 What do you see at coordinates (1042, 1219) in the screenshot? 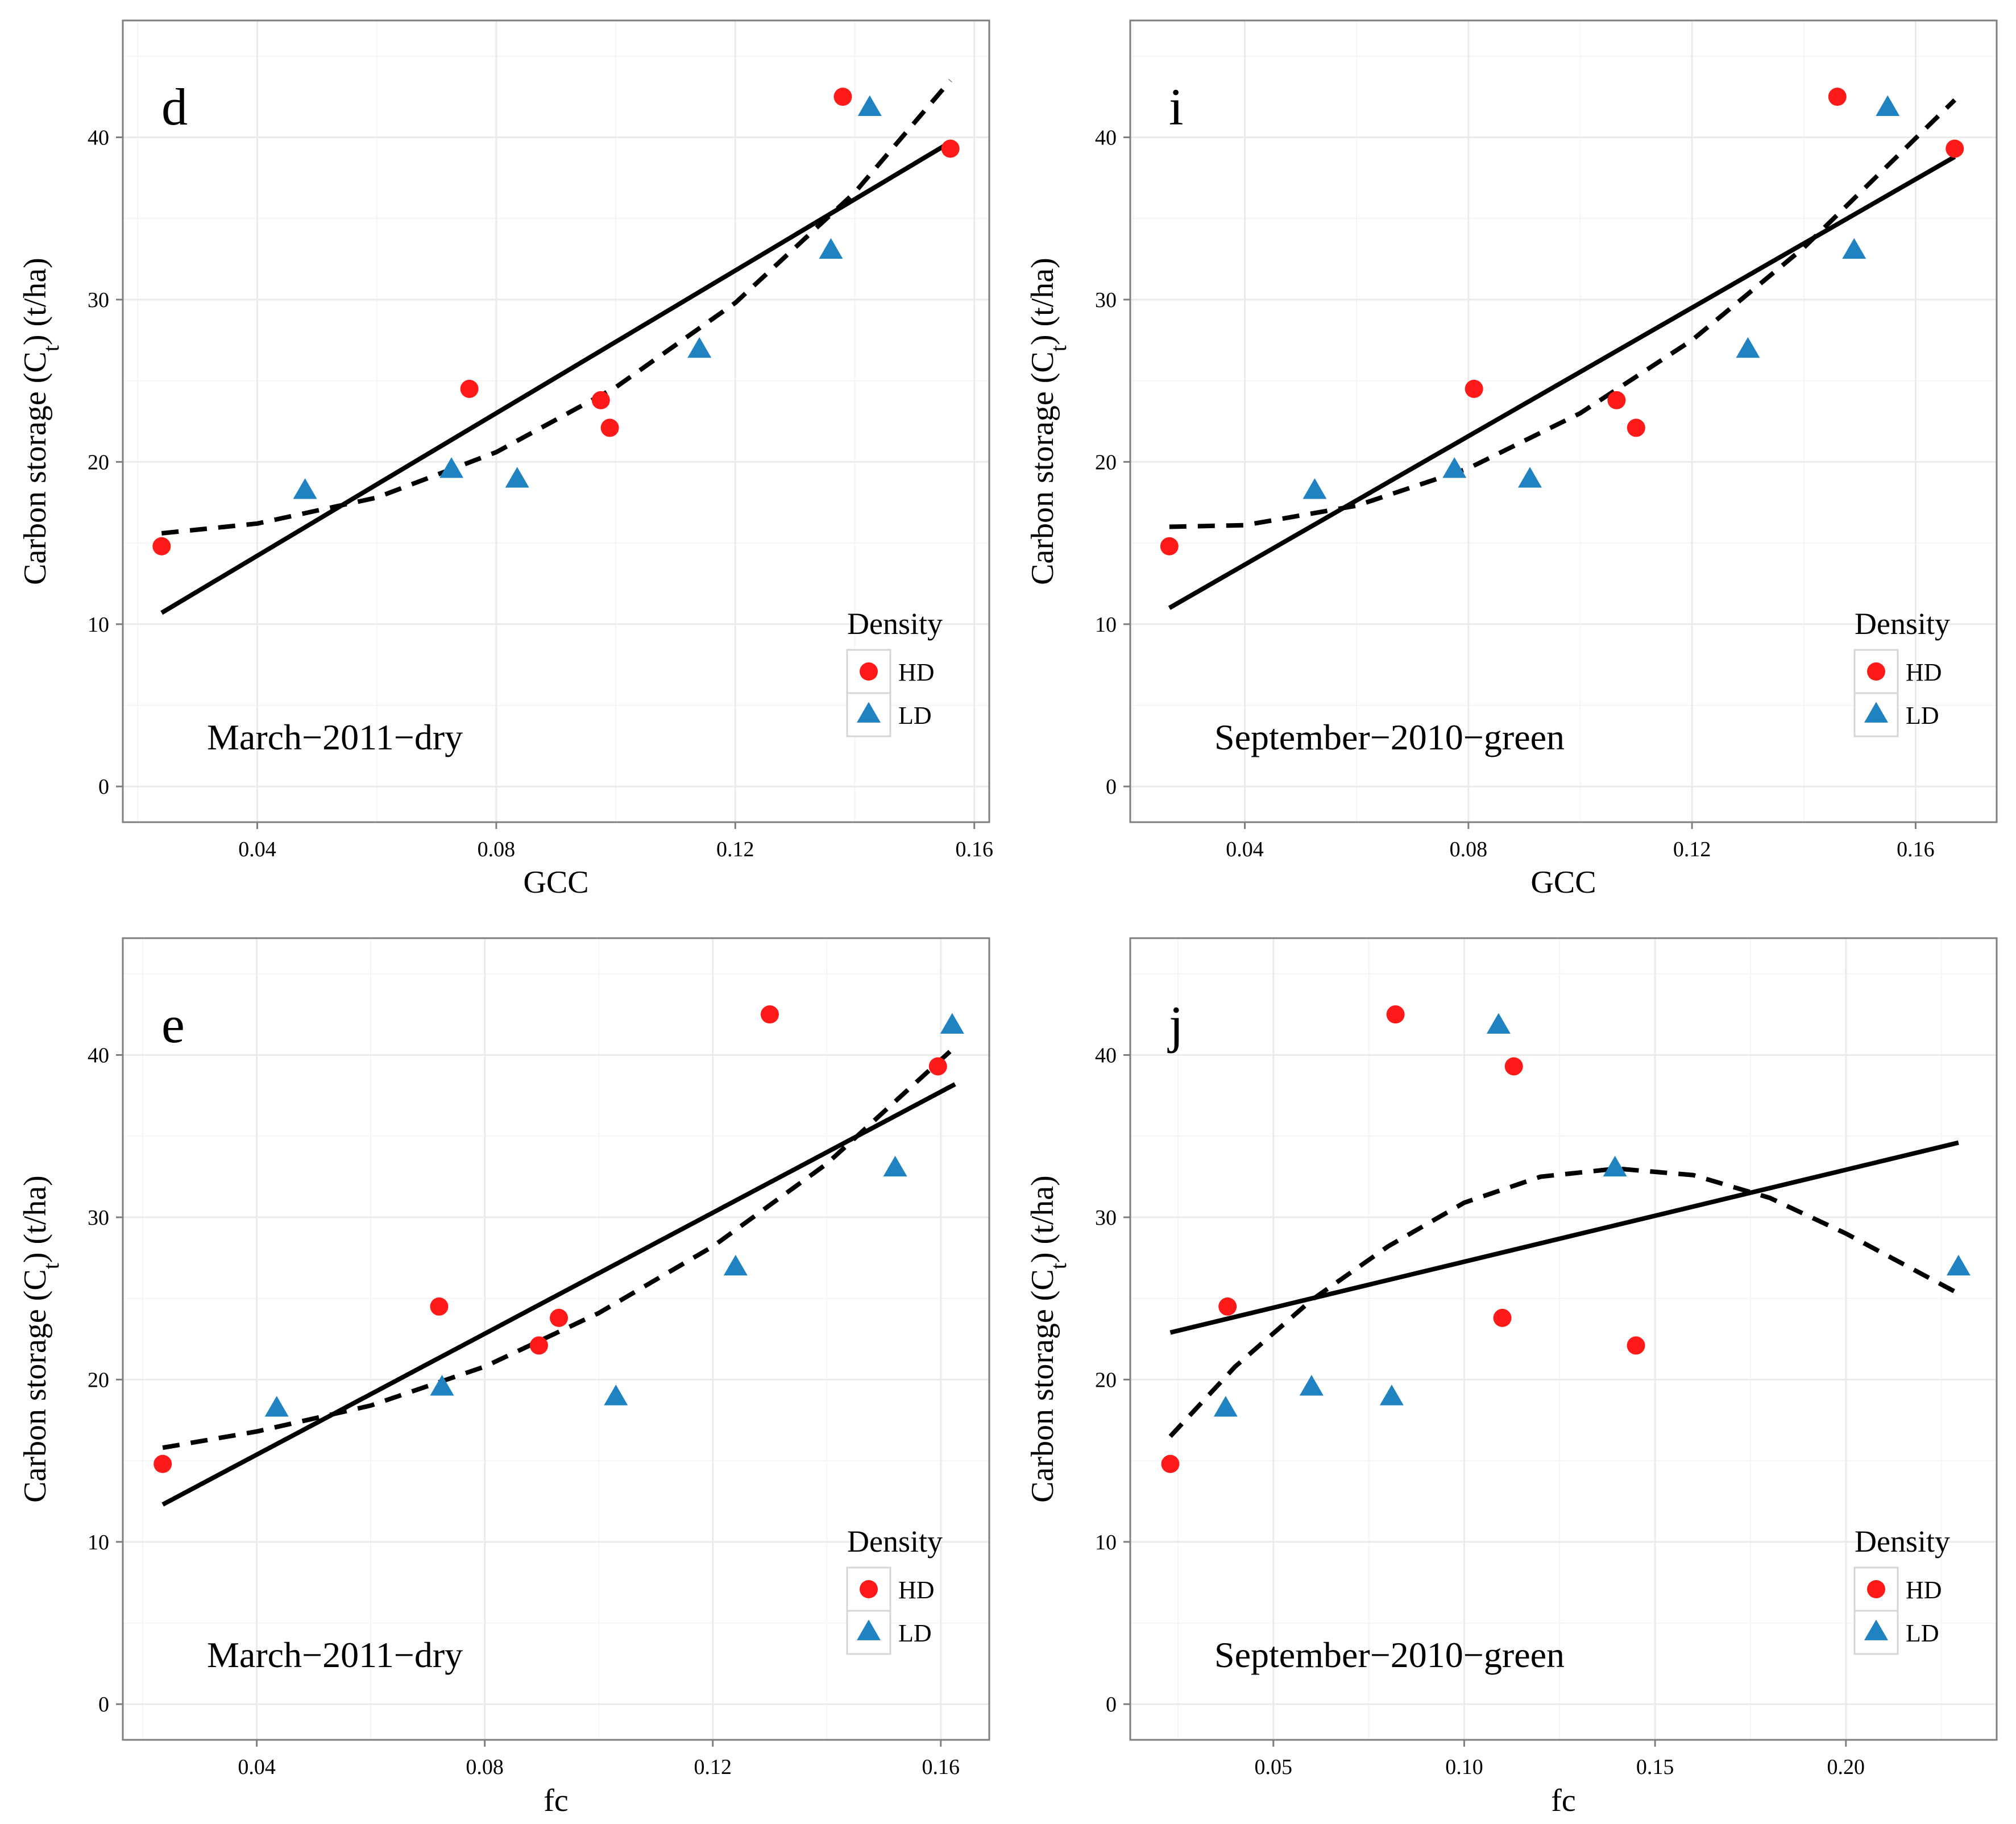
I see `y-axis-title-units: ) (t/ha)` at bounding box center [1042, 1219].